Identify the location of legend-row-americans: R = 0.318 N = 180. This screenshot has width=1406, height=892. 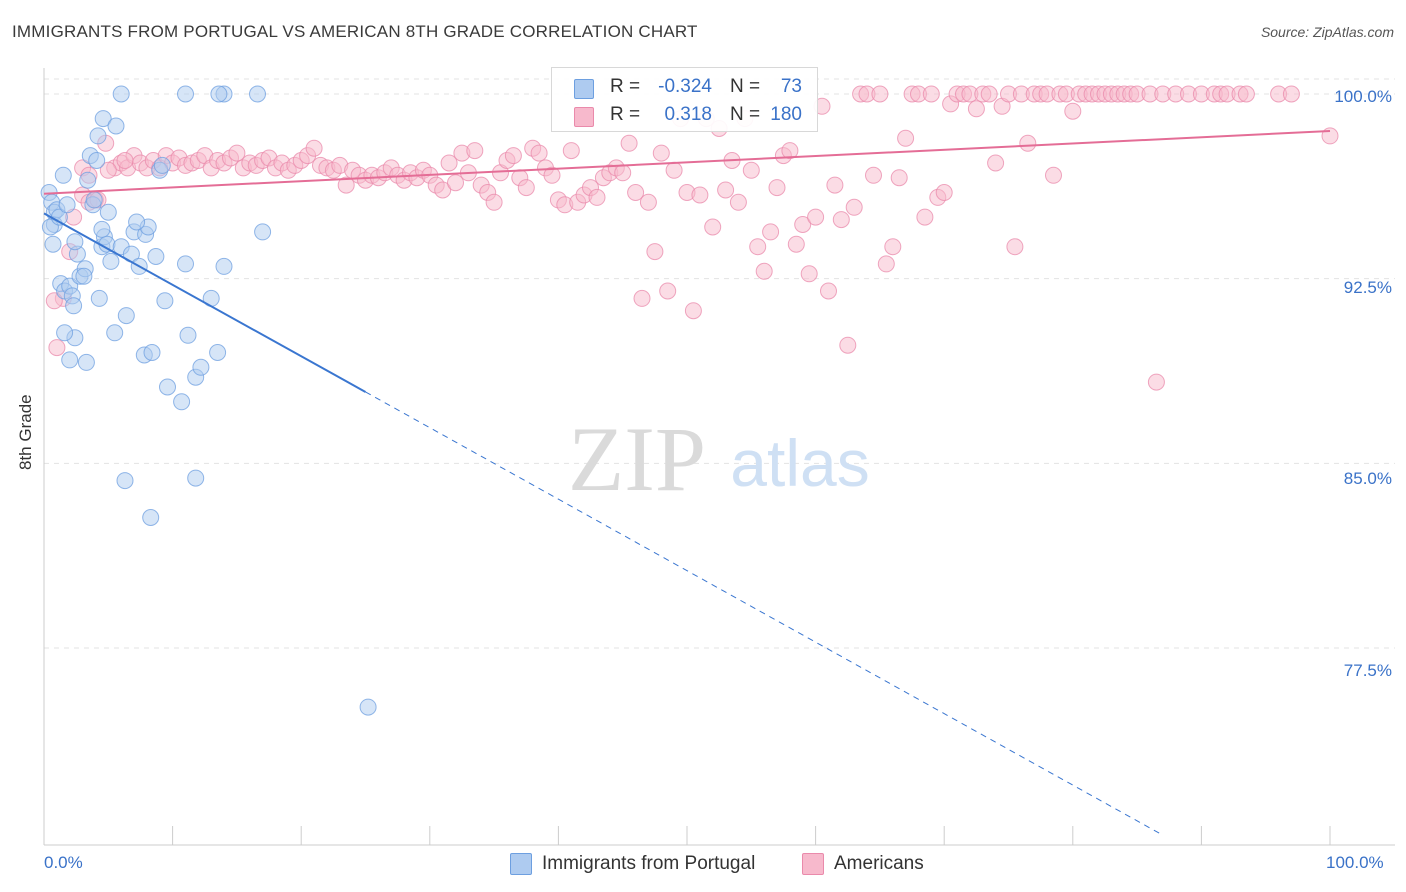
(684, 116).